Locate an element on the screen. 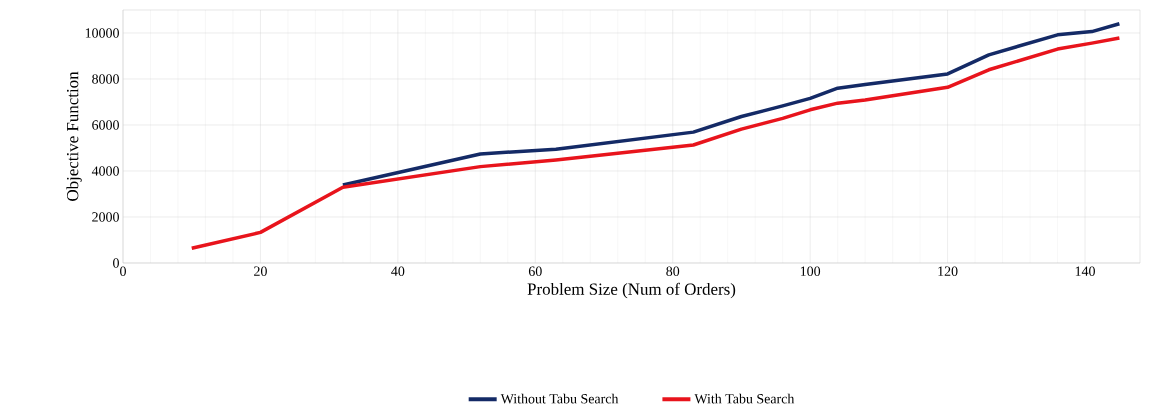 This screenshot has width=1149, height=409. y-tick-label: 2000 is located at coordinates (105, 217).